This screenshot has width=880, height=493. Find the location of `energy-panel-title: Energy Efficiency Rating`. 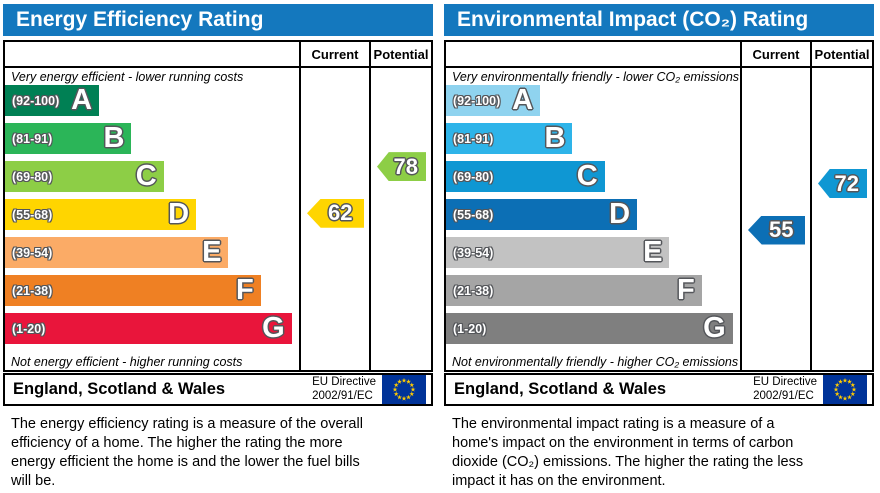

energy-panel-title: Energy Efficiency Rating is located at coordinates (218, 20).